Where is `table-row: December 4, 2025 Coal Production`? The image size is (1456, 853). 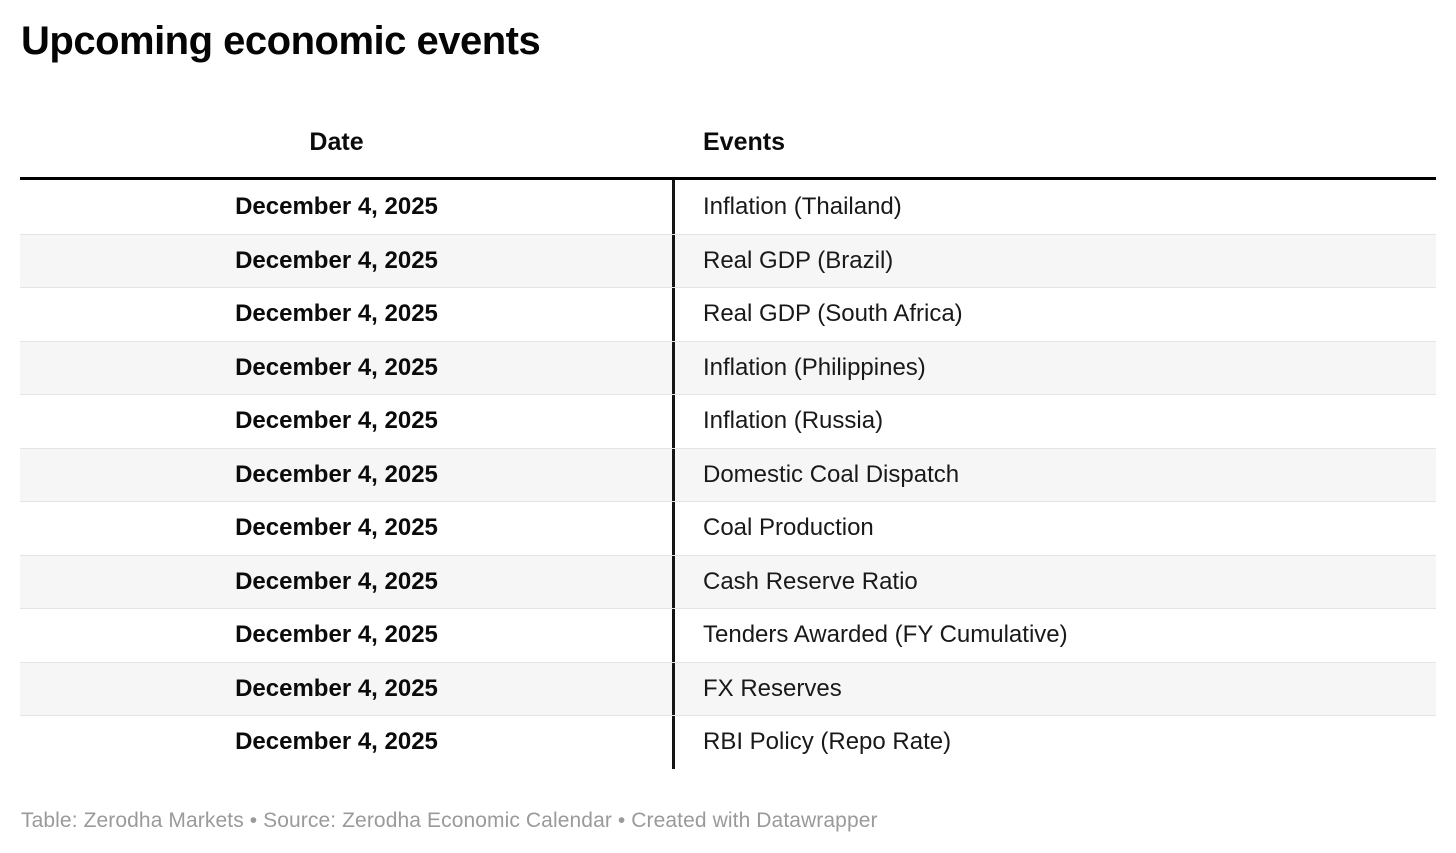
table-row: December 4, 2025 Coal Production is located at coordinates (728, 528).